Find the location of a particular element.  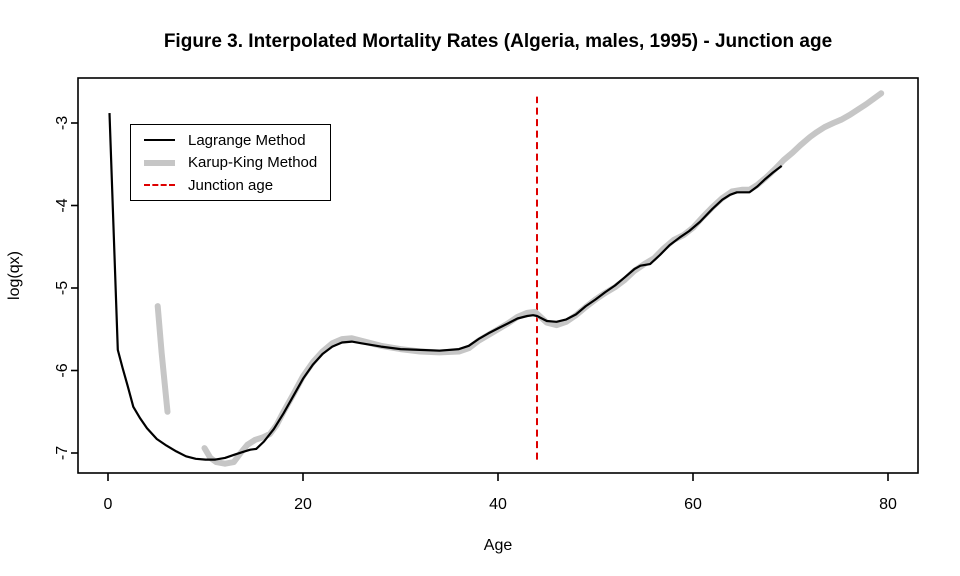

karup-king-line-swatch is located at coordinates (159, 162).